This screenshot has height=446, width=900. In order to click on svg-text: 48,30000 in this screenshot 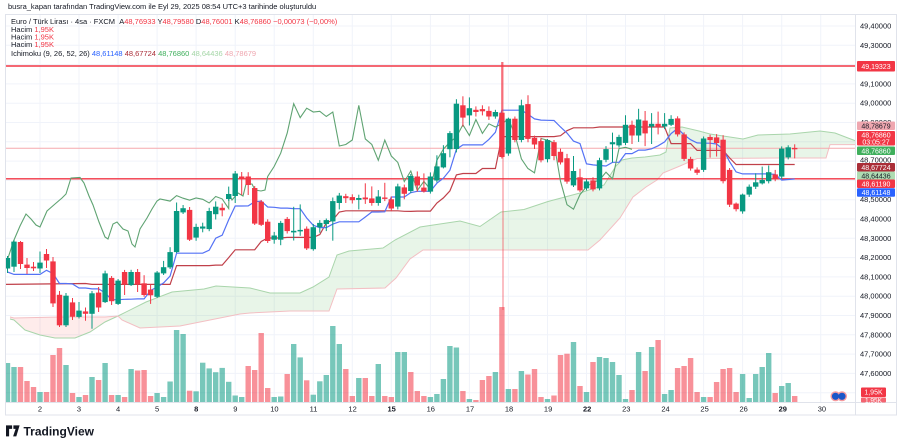, I will do `click(875, 238)`.